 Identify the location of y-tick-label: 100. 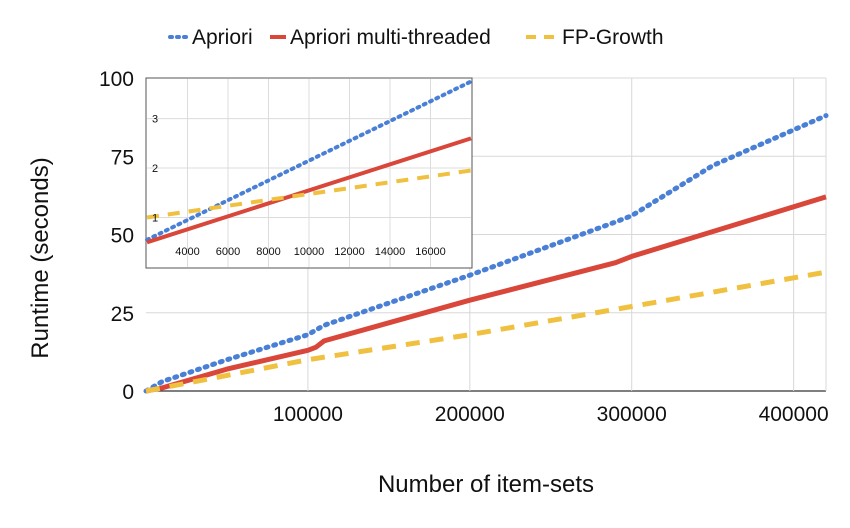
(116, 79).